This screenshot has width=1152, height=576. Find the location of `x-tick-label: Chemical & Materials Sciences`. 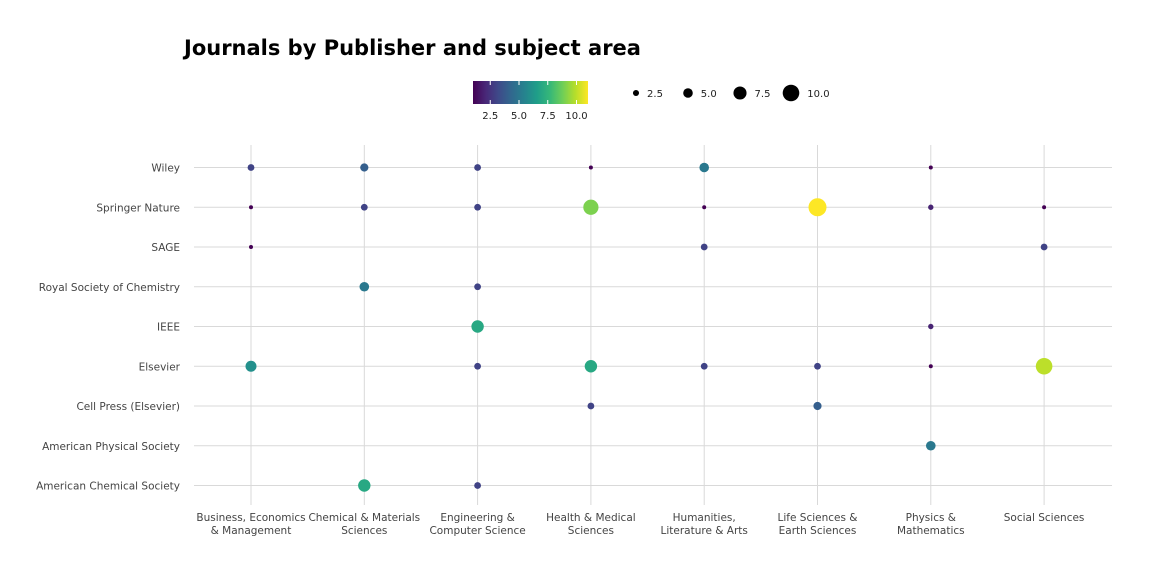

x-tick-label: Chemical & Materials Sciences is located at coordinates (364, 524).